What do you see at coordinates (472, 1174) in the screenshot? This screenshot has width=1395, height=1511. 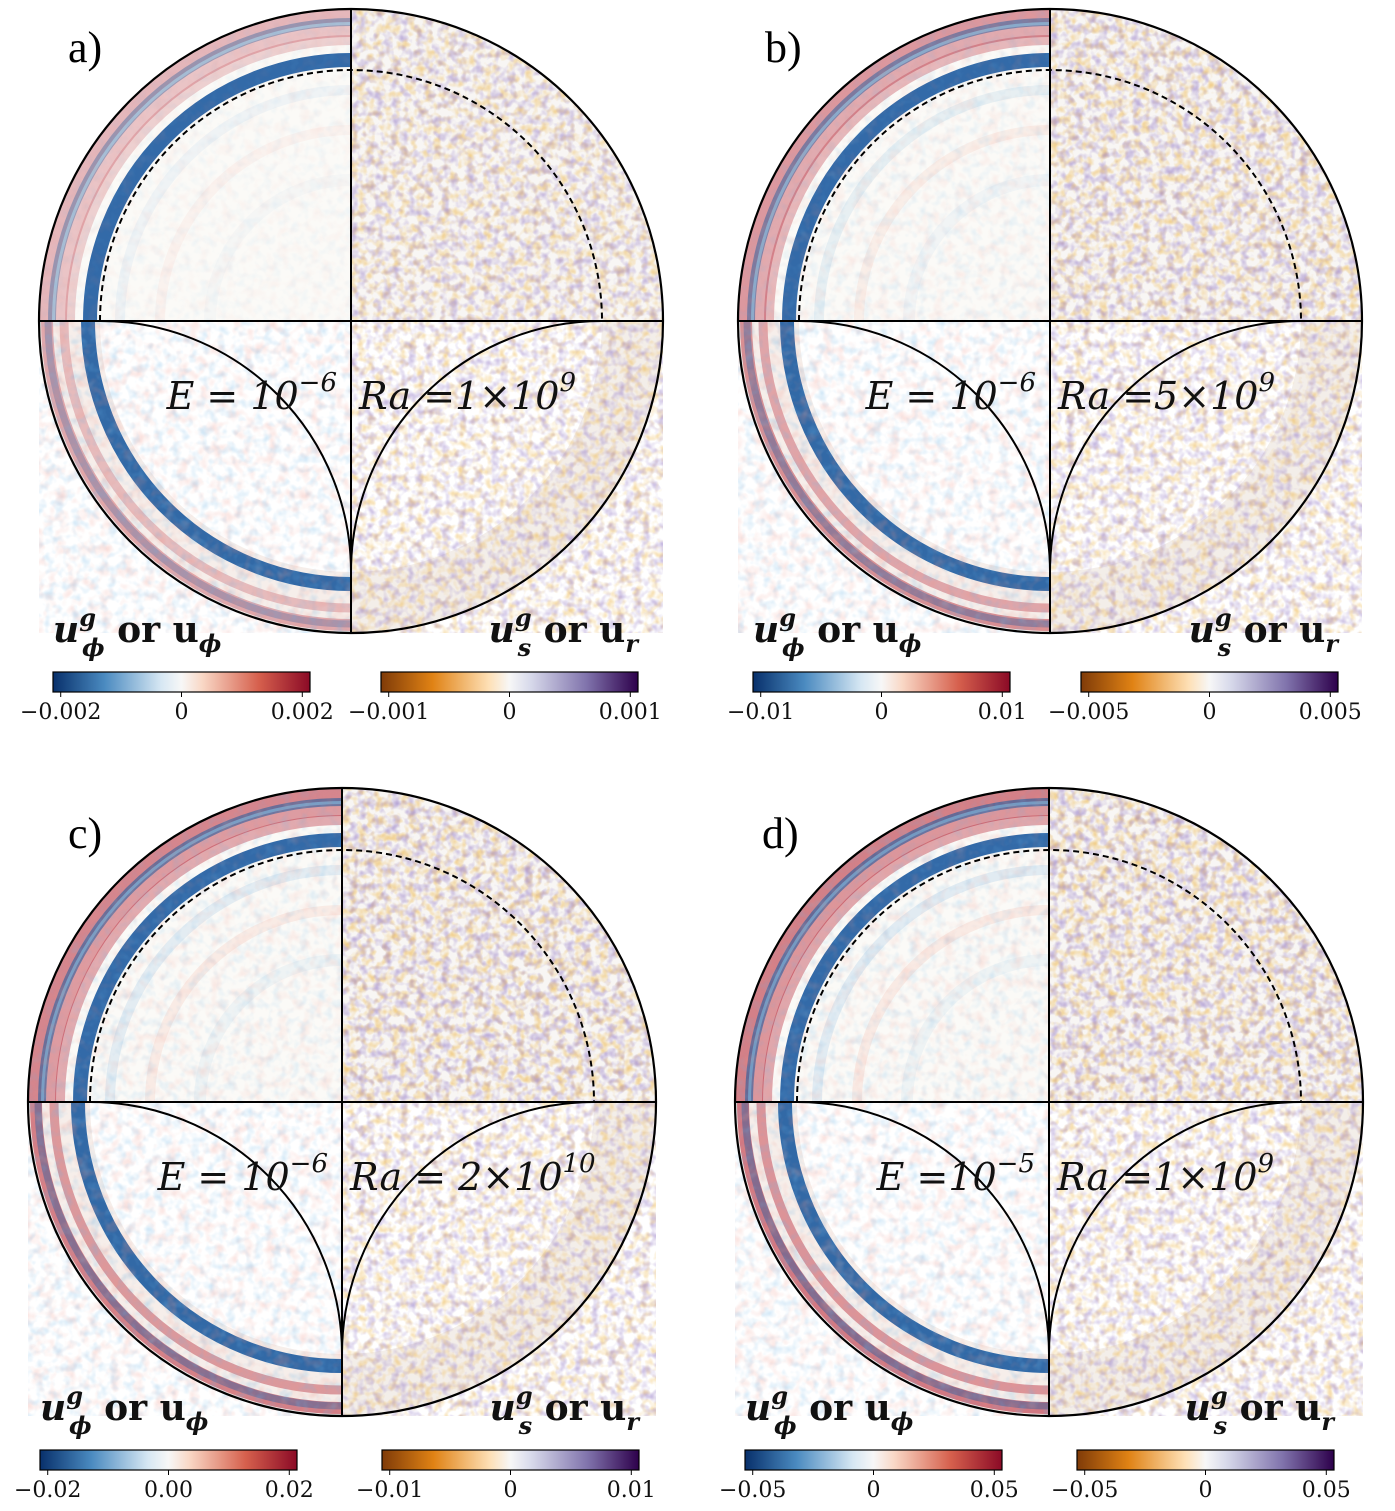 I see `rayleigh-label: Ra = 2×1010` at bounding box center [472, 1174].